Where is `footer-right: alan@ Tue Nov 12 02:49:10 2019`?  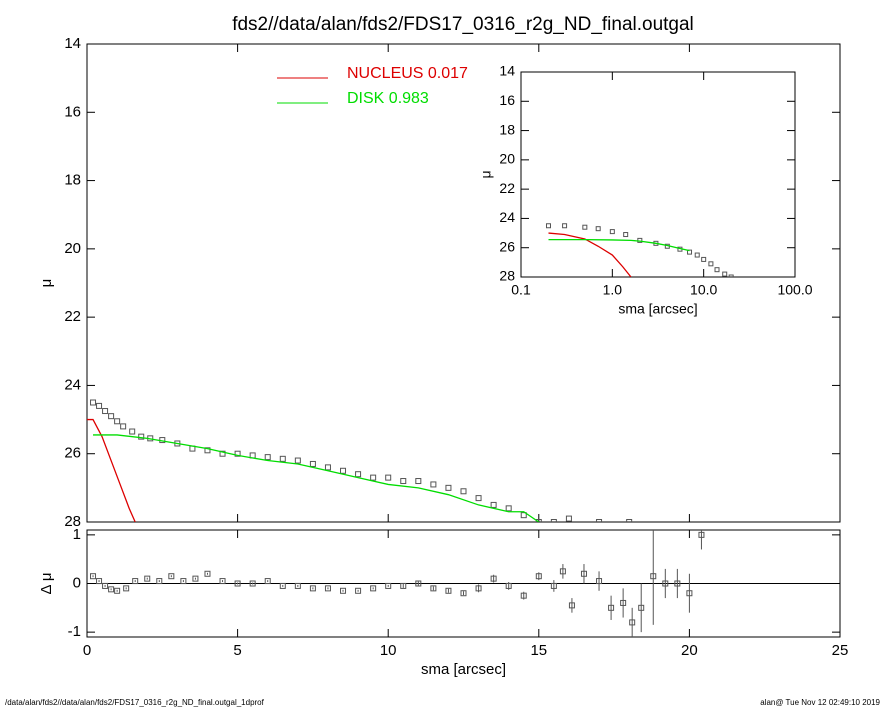 footer-right: alan@ Tue Nov 12 02:49:10 2019 is located at coordinates (820, 702).